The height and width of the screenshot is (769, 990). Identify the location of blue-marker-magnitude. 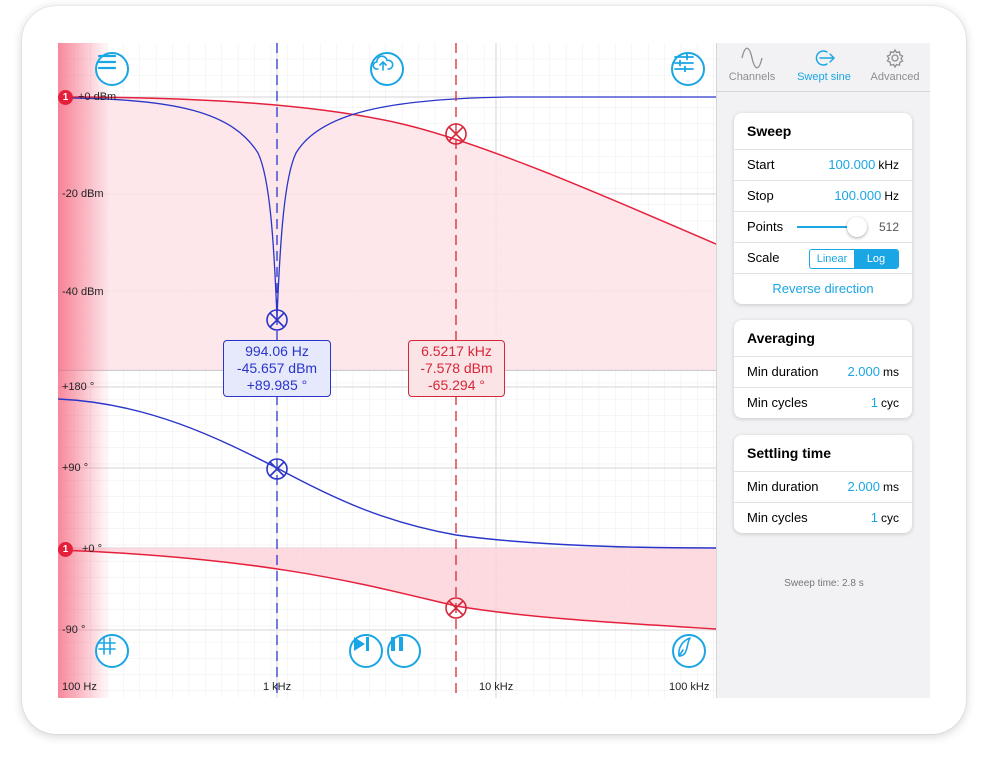
(277, 320).